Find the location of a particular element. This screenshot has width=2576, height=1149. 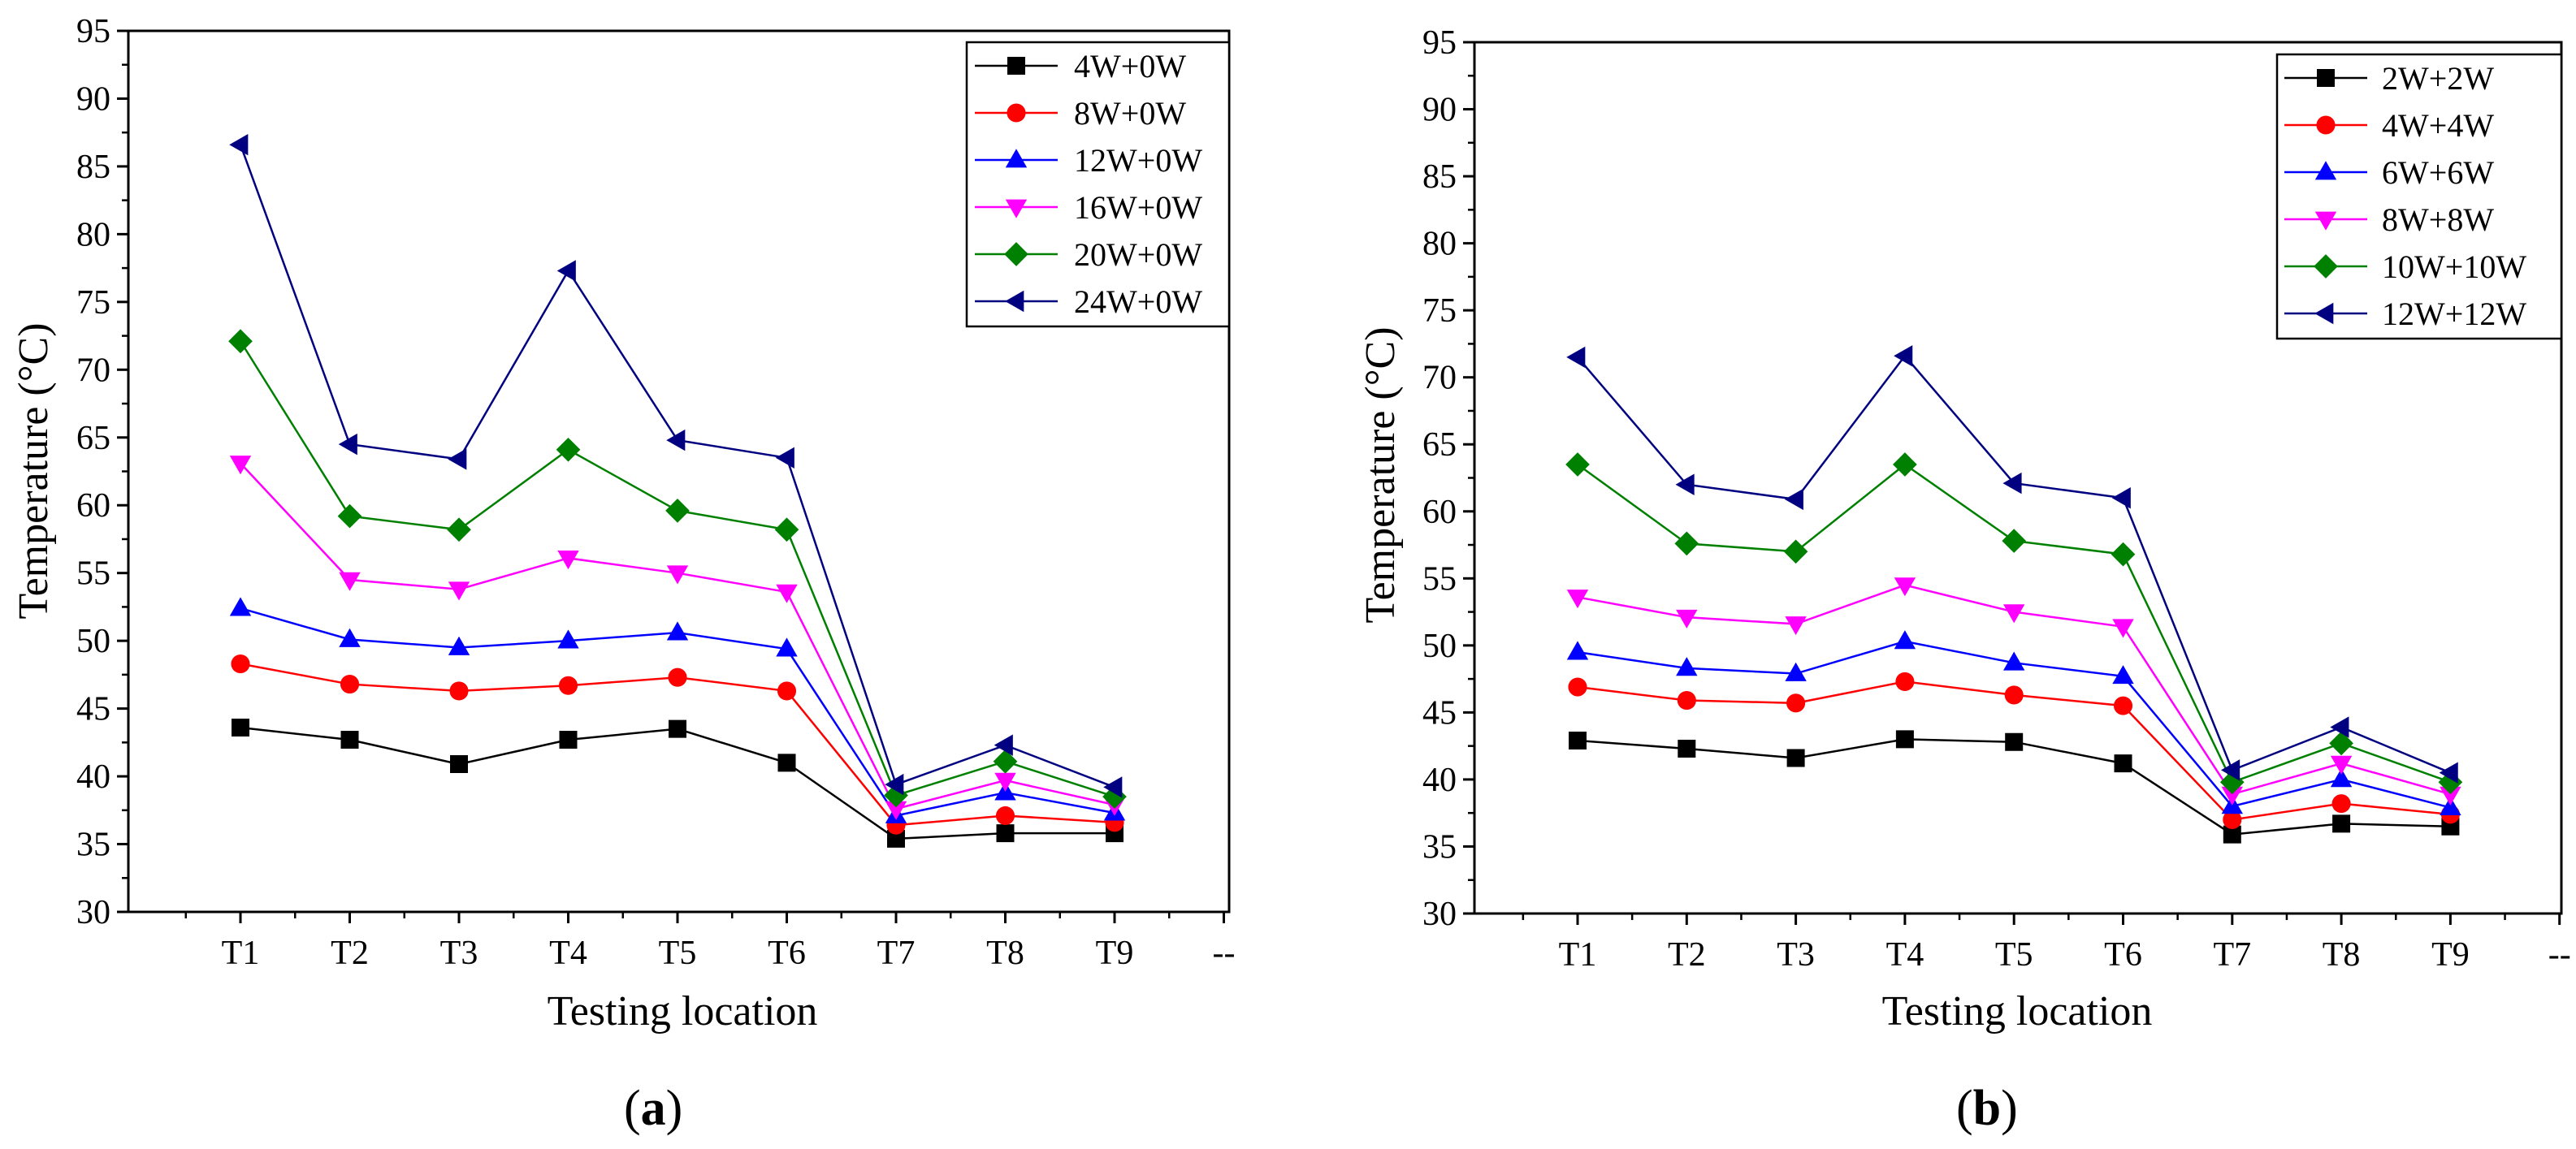

series-12W+12W is located at coordinates (2012, 564).